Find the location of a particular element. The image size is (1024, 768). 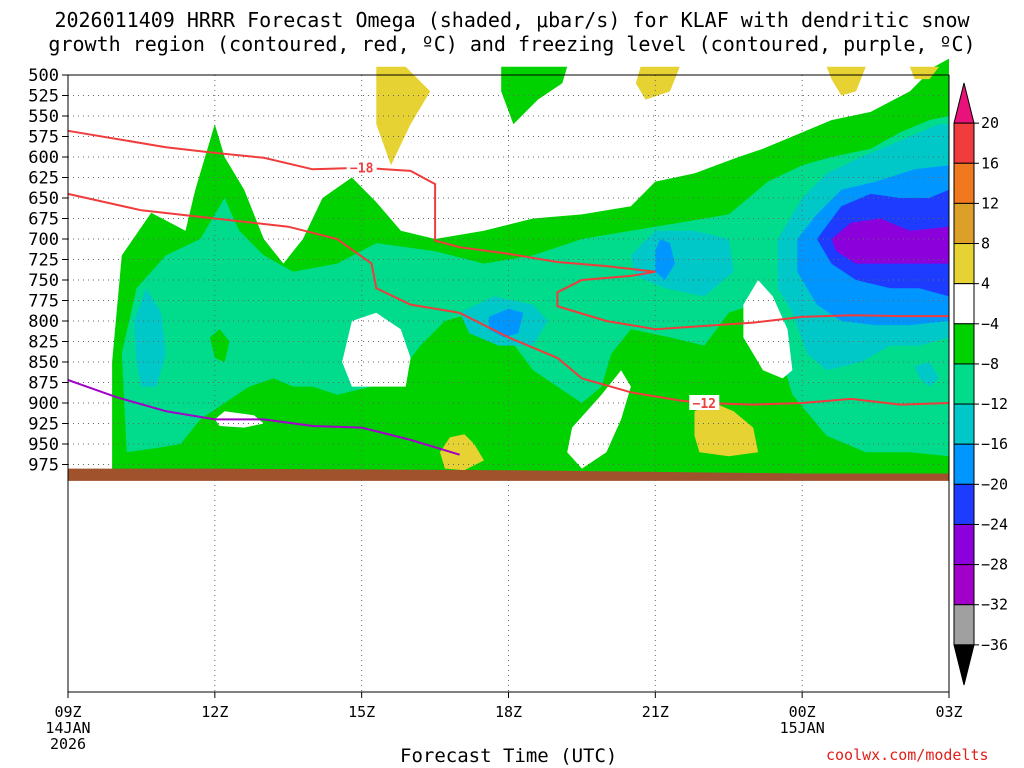

x-tick-label-18Z: 18Z is located at coordinates (508, 712).